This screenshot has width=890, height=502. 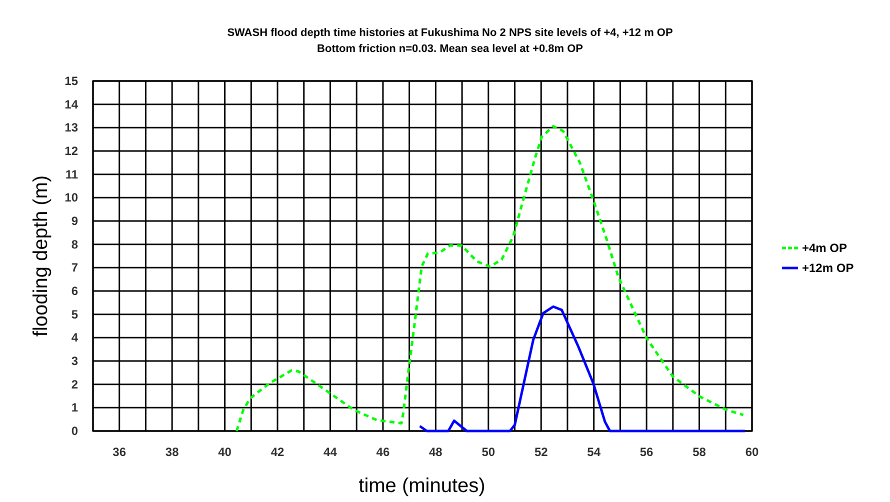 I want to click on x-tick-label: 38, so click(x=172, y=452).